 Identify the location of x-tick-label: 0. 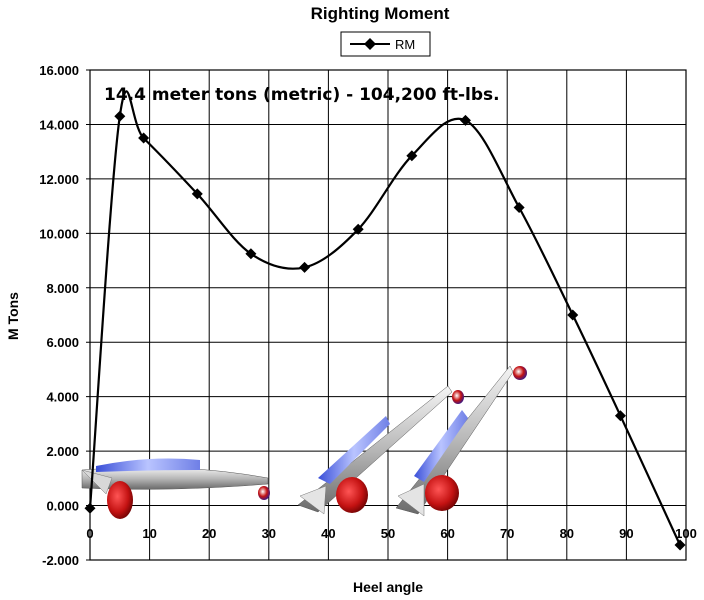
(89, 533).